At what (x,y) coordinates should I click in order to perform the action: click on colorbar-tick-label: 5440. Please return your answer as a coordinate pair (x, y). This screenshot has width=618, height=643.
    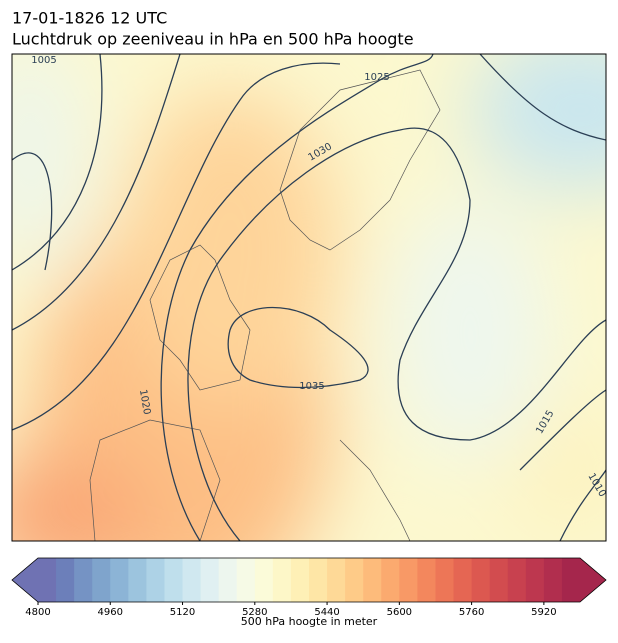
    Looking at the image, I should click on (326, 612).